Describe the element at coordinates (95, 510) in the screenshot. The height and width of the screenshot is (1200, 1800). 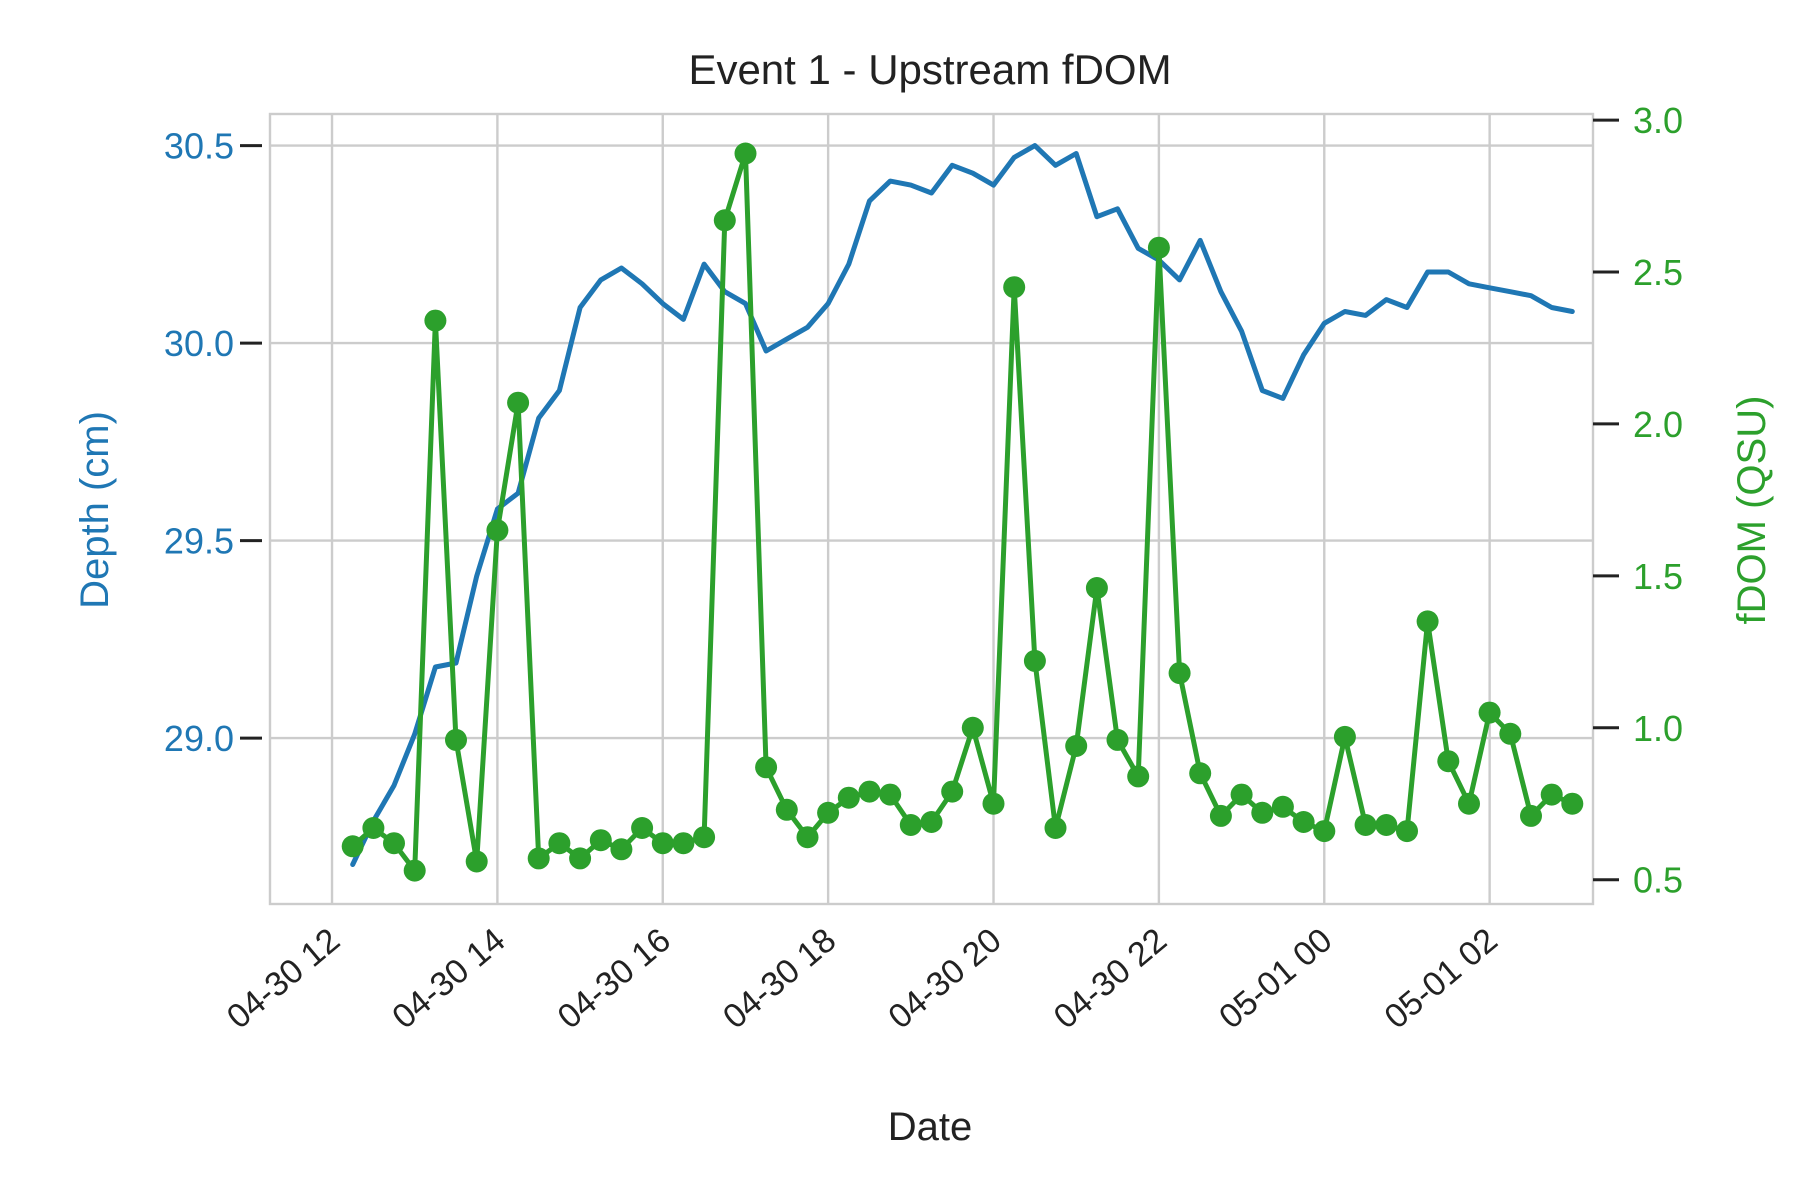
I see `left-y-axis-label: Depth (cm)` at that location.